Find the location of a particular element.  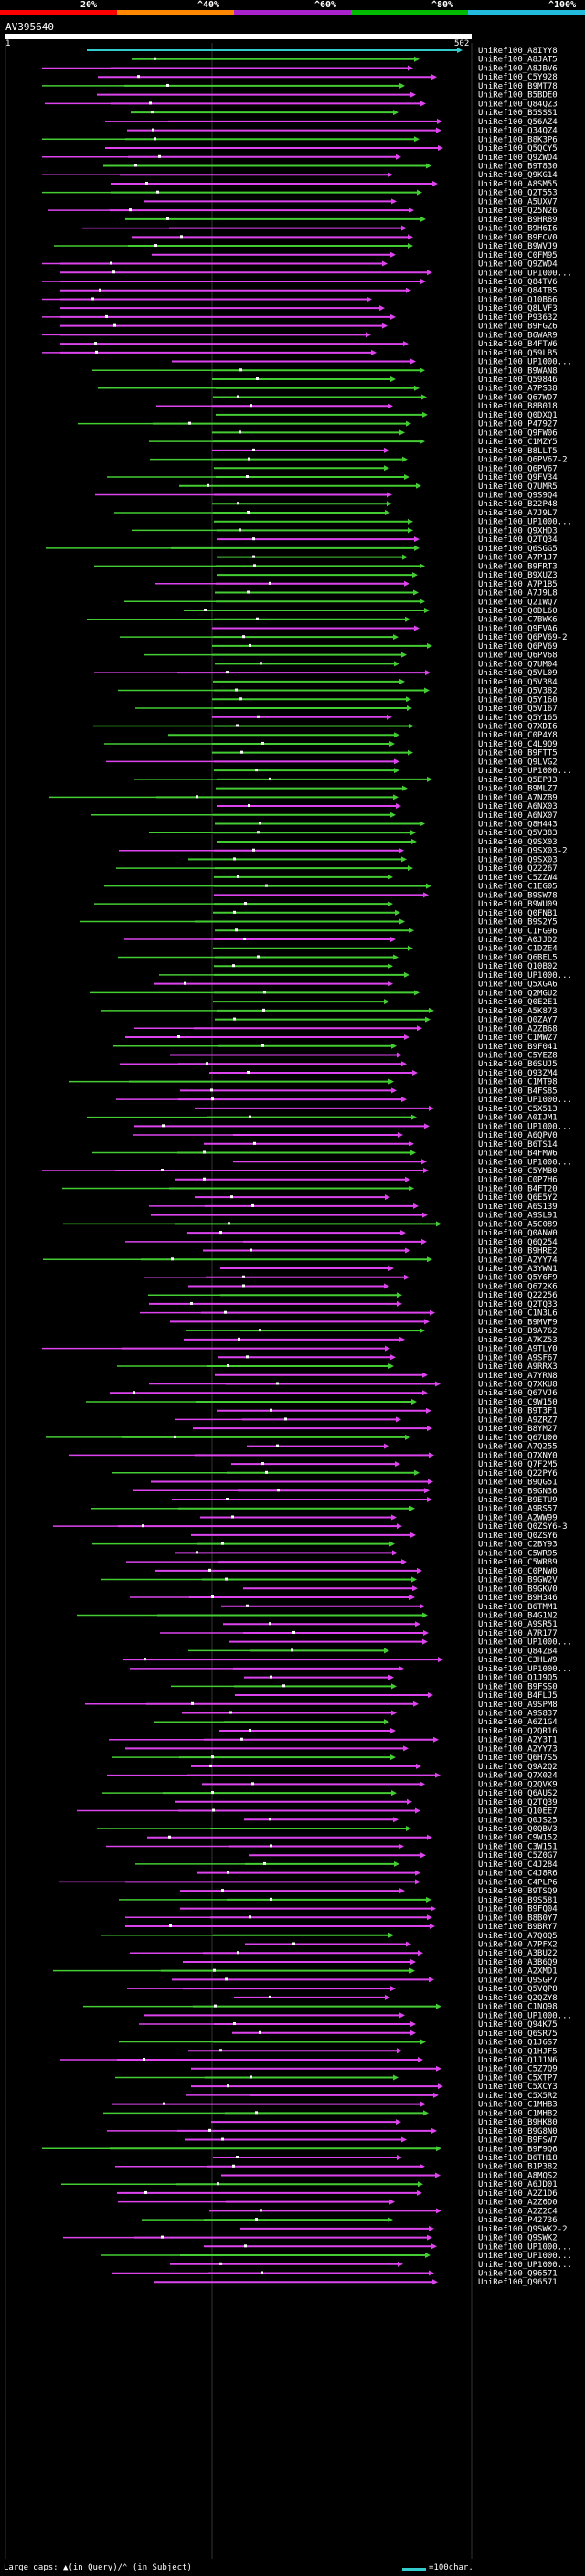

hit-row: UniRef100_B9FTT5 is located at coordinates (385, 753).